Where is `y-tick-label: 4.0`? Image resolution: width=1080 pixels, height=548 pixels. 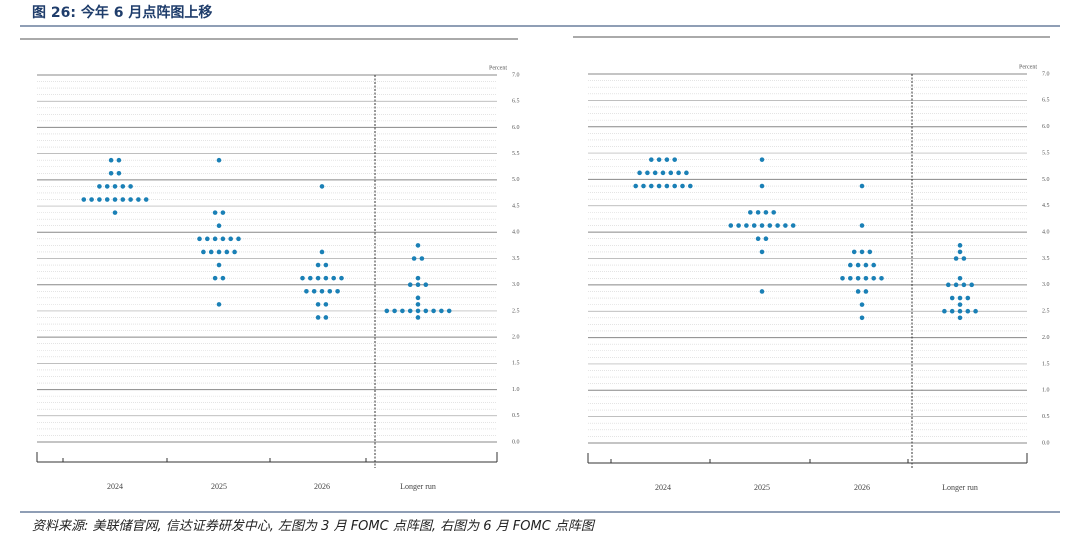
y-tick-label: 4.0 is located at coordinates (1046, 233).